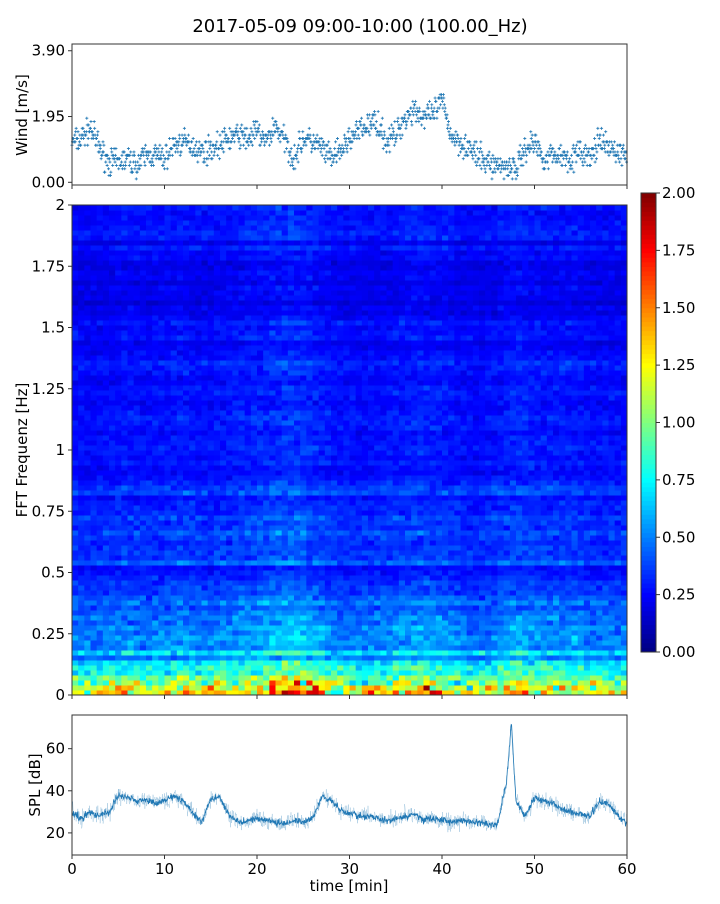  I want to click on wind-y-tick-label: 1.95, so click(48, 117).